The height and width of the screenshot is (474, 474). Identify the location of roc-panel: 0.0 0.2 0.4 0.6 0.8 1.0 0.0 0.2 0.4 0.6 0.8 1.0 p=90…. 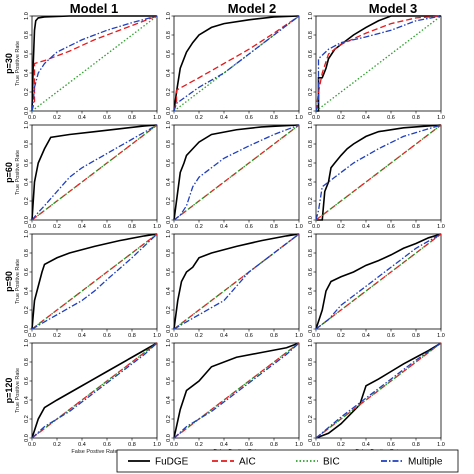
(82, 284).